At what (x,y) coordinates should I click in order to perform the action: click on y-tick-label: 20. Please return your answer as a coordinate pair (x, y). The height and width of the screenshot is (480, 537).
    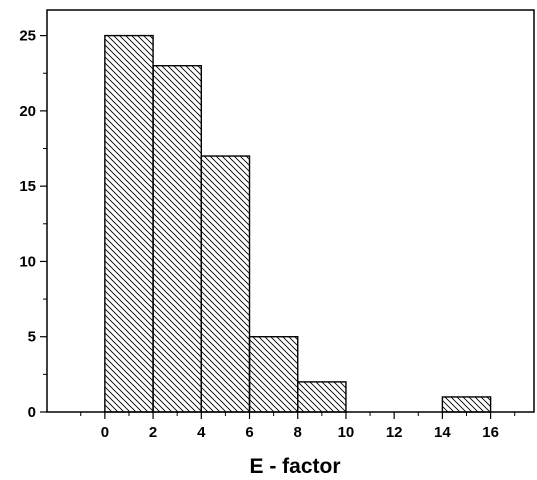
    Looking at the image, I should click on (27, 111).